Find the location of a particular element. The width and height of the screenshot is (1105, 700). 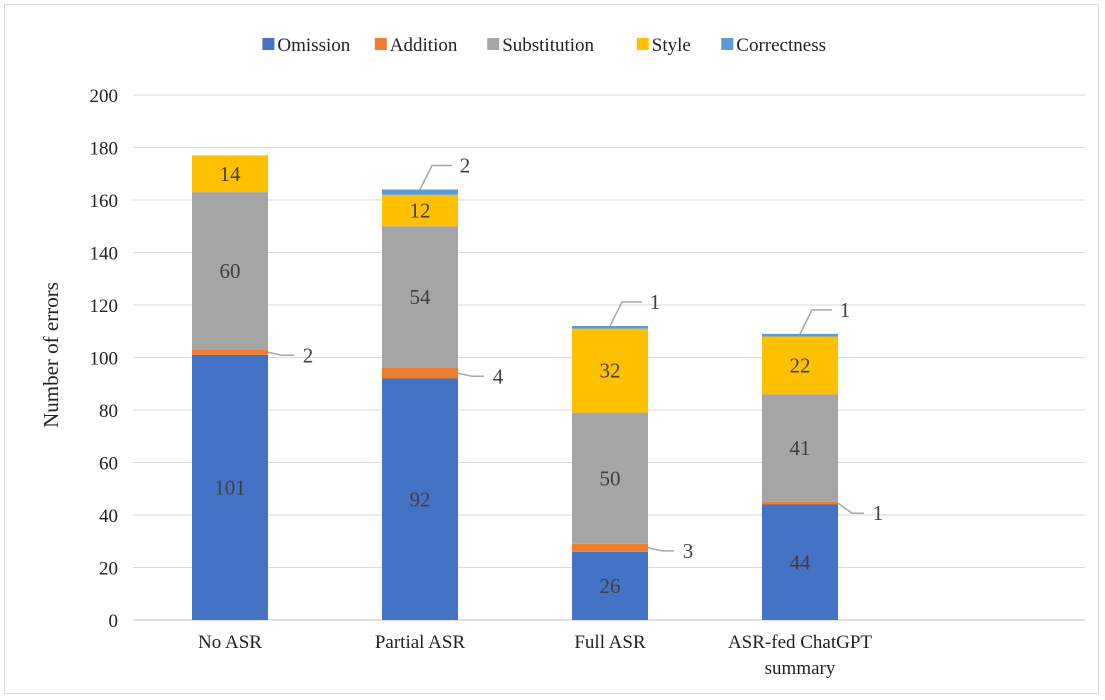

data-label: 12 is located at coordinates (420, 211).